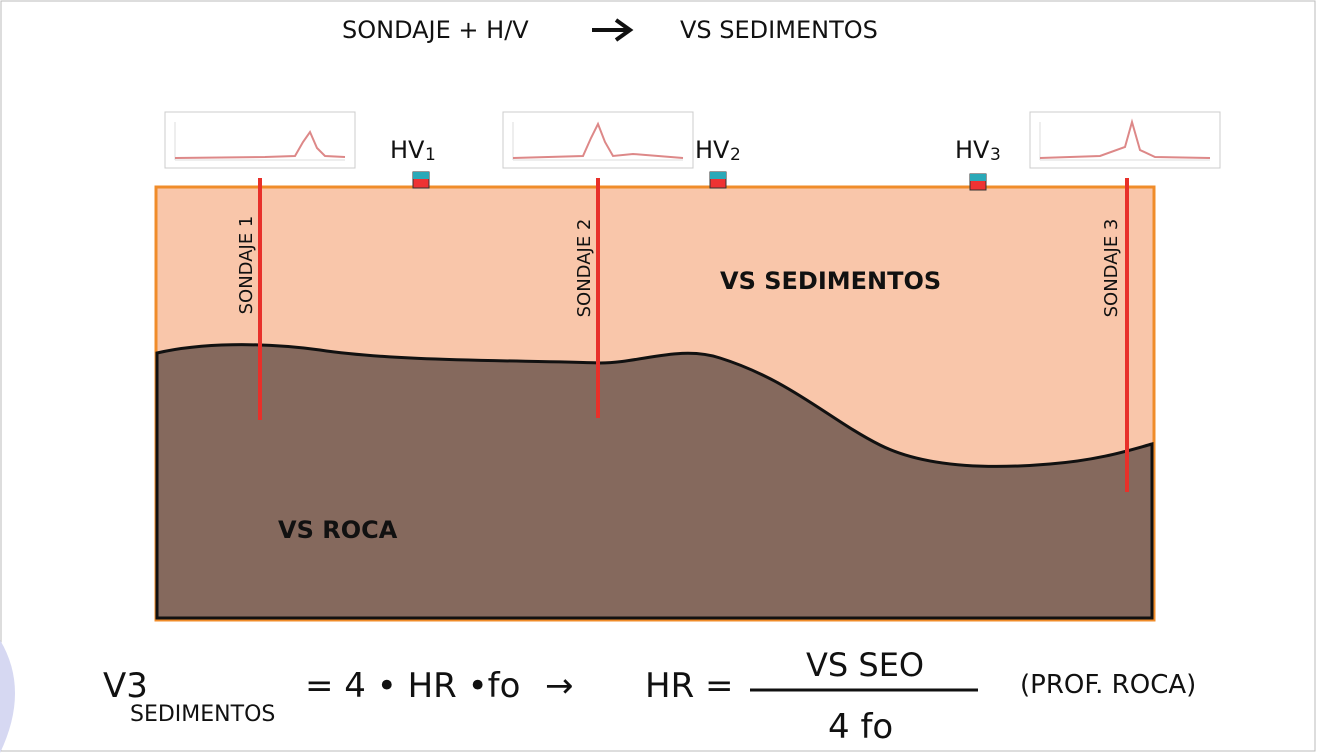 This screenshot has width=1317, height=753. Describe the element at coordinates (699, 181) in the screenshot. I see `sensors` at that location.